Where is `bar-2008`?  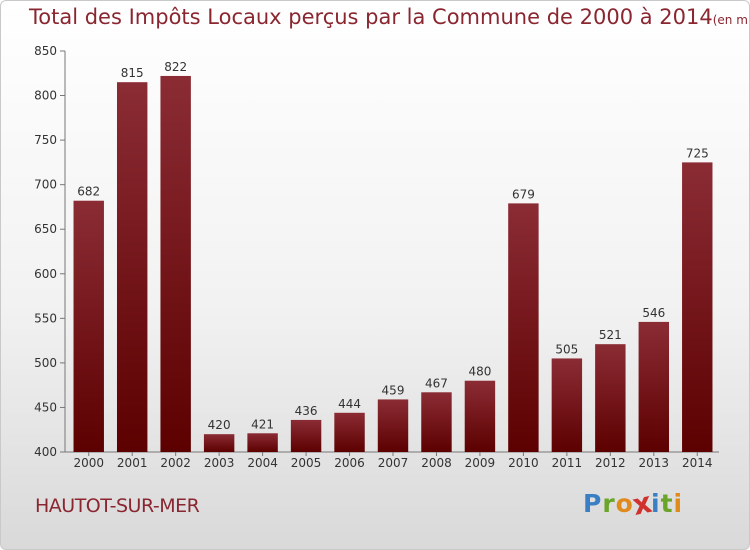 bar-2008 is located at coordinates (436, 422).